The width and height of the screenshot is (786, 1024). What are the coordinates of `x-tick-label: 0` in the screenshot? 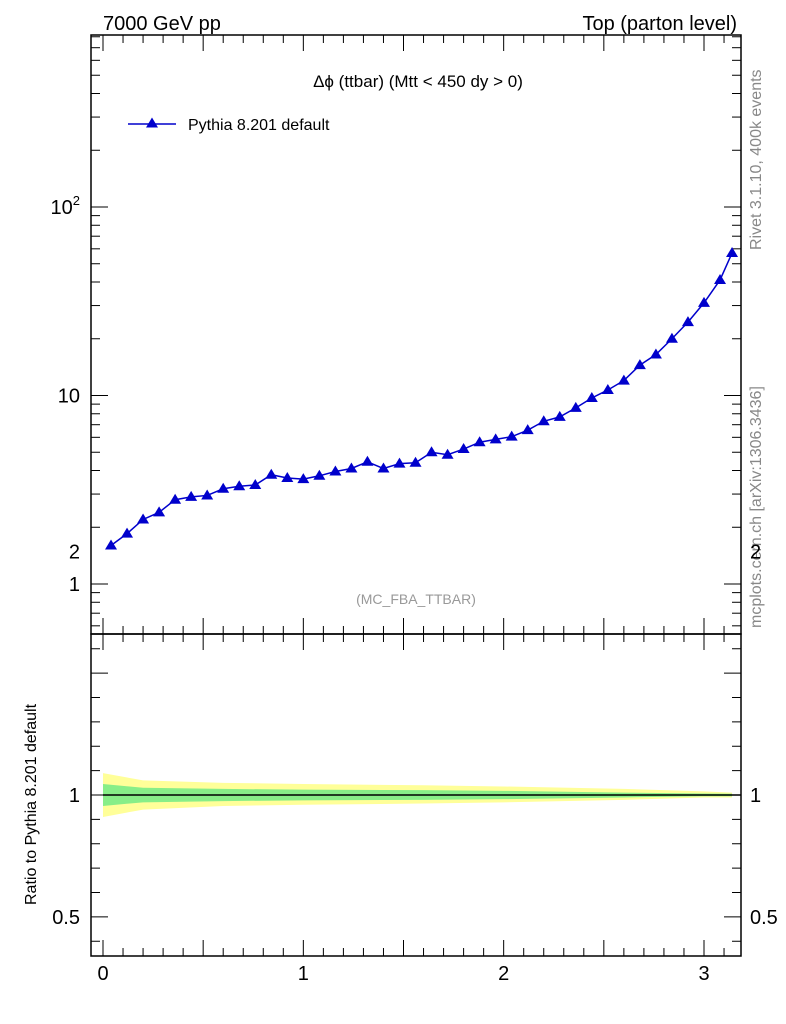 It's located at (102, 974).